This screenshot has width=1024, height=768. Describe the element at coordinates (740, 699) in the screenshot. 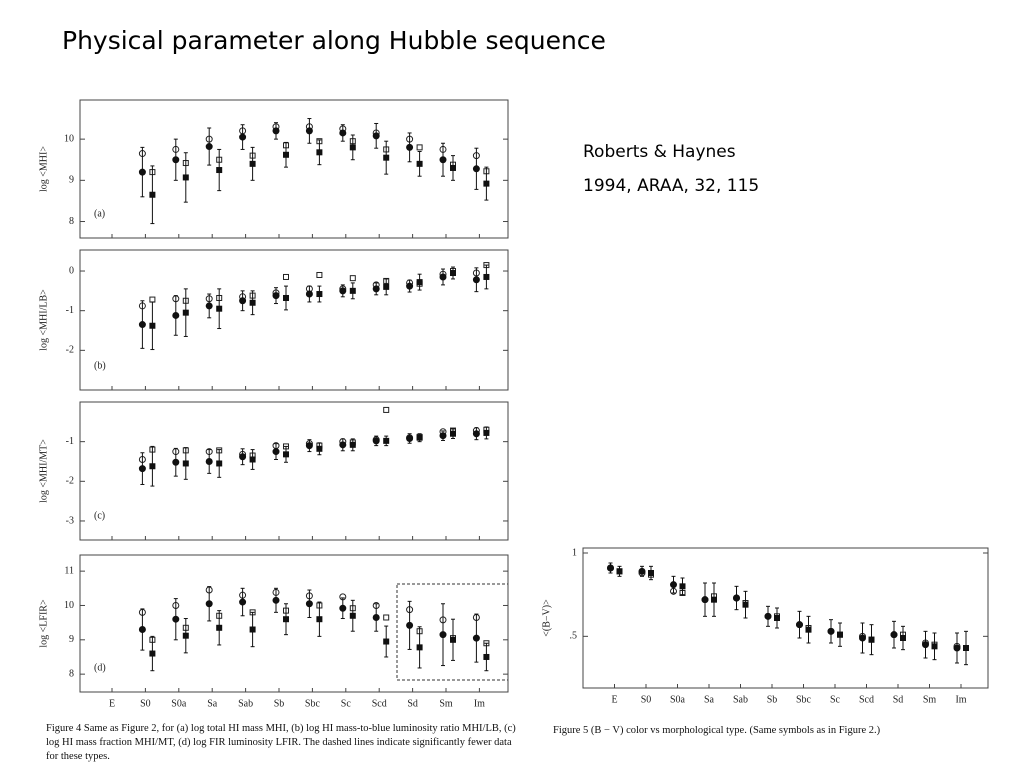

I see `x-tick-label: Sab` at that location.